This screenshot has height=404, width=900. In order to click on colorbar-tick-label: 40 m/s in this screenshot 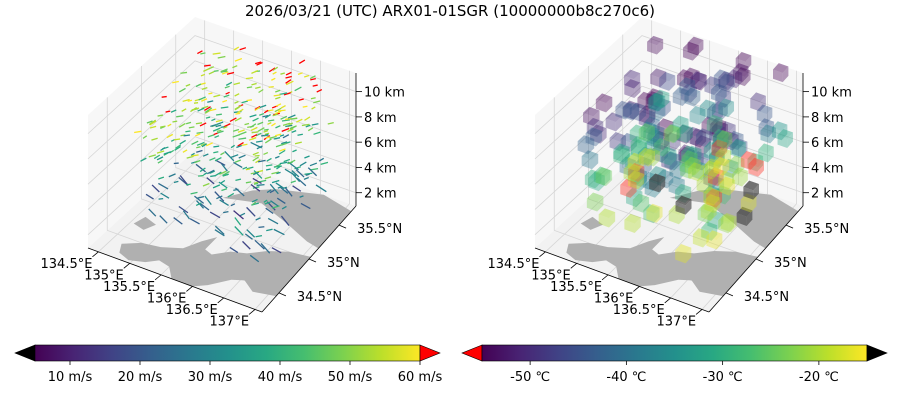, I will do `click(280, 377)`.